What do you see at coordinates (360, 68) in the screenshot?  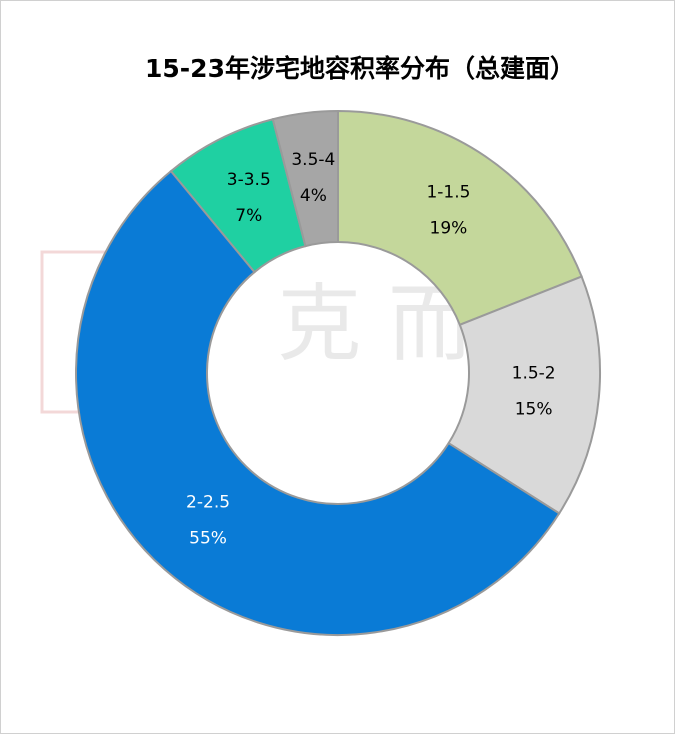 I see `chart-title: 15-23年涉宅地容积率分布（总建面）` at bounding box center [360, 68].